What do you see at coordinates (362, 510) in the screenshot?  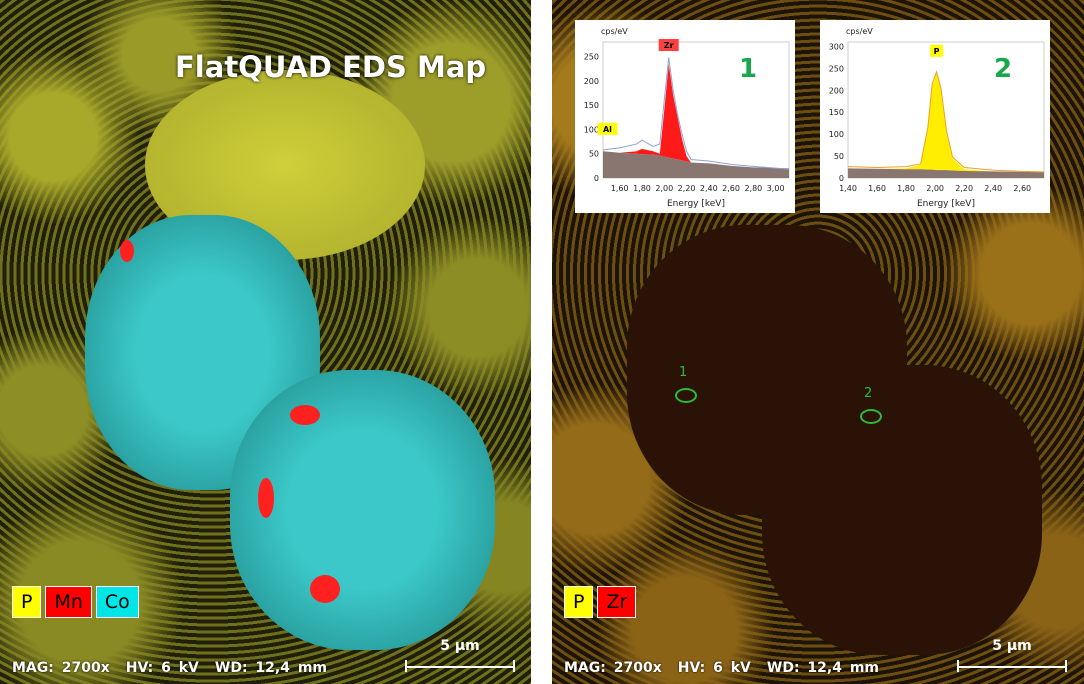 I see `co-particle-lower` at bounding box center [362, 510].